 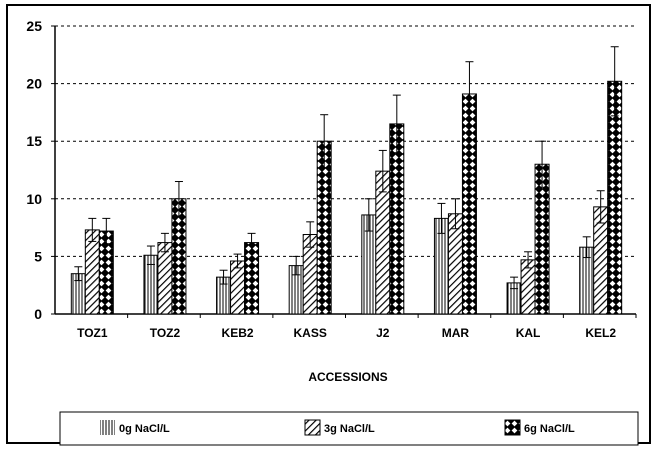 What do you see at coordinates (528, 333) in the screenshot?
I see `x-tick-label: KAL` at bounding box center [528, 333].